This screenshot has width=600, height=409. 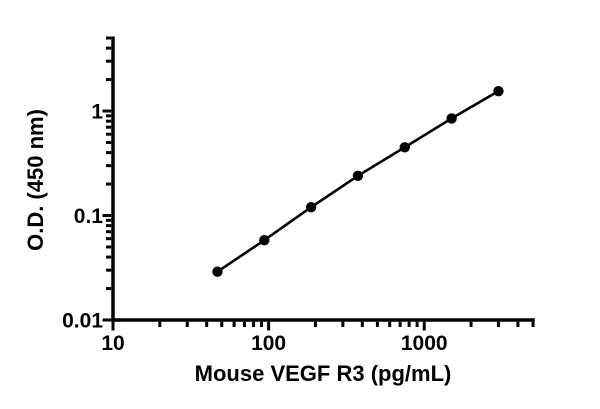 What do you see at coordinates (35, 180) in the screenshot?
I see `y-axis-title: O.D. (450 nm)` at bounding box center [35, 180].